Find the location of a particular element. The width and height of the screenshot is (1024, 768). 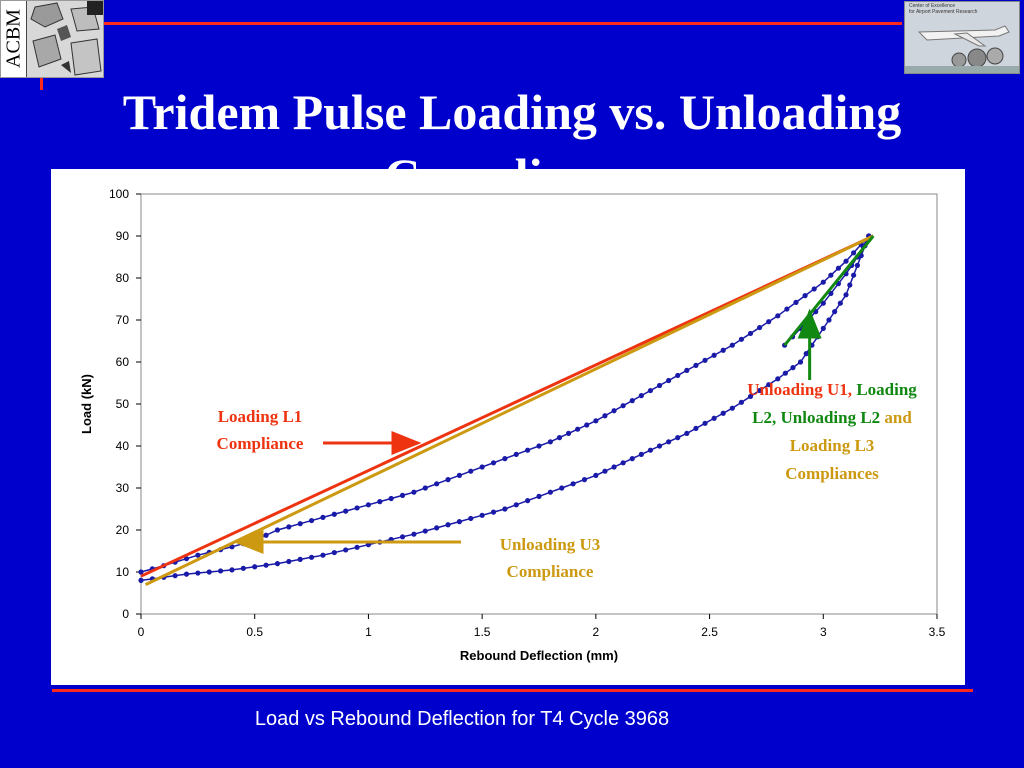

loading-l1-annotation-line: Compliance is located at coordinates (260, 443).